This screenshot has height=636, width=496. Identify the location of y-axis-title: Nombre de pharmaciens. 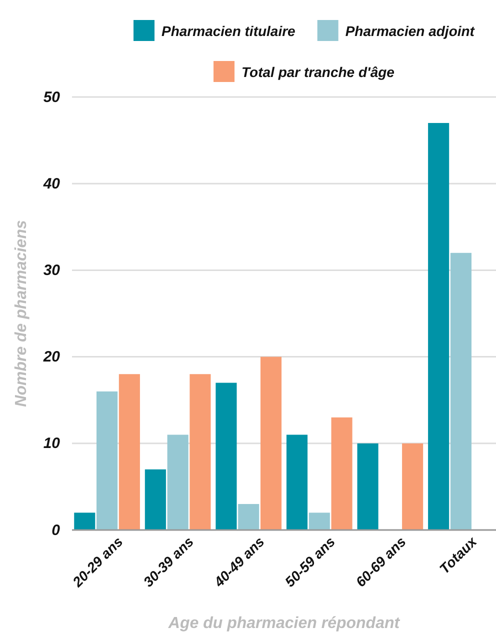
(21, 313).